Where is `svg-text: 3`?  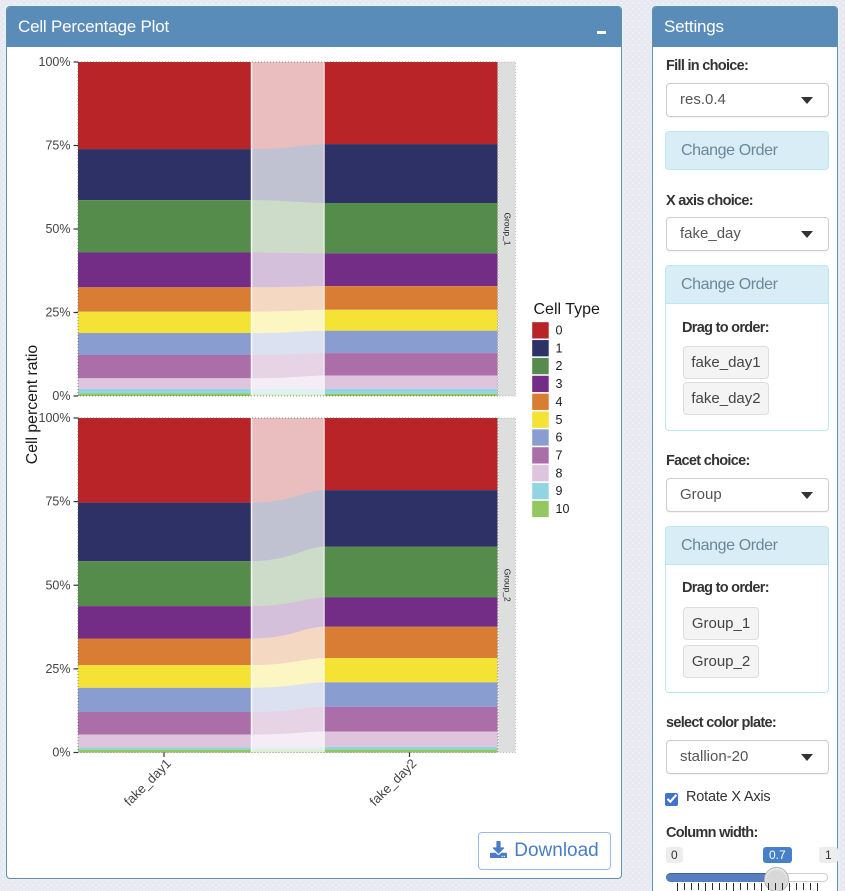
svg-text: 3 is located at coordinates (559, 384).